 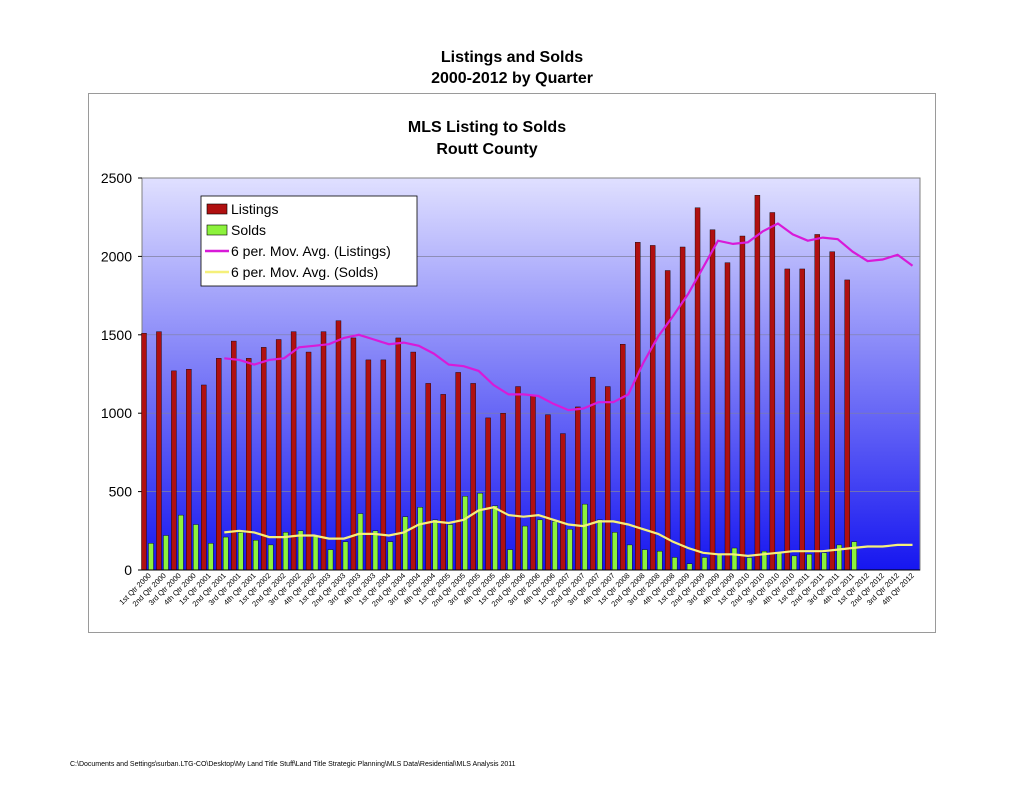 I want to click on legend-swatch-solds, so click(x=217, y=230).